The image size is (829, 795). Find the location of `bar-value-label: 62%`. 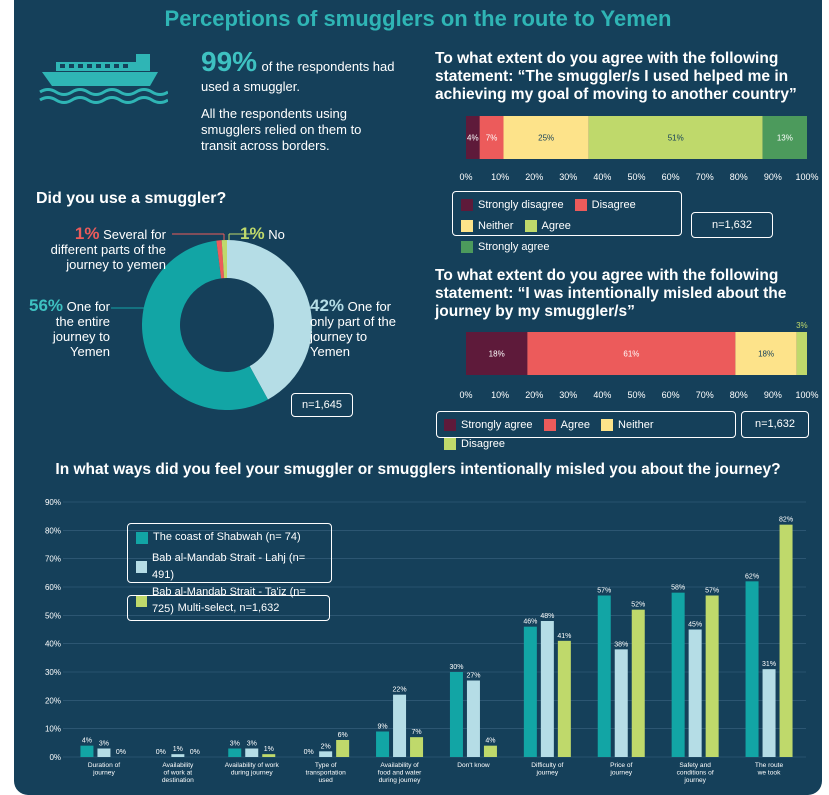

bar-value-label: 62% is located at coordinates (752, 576).